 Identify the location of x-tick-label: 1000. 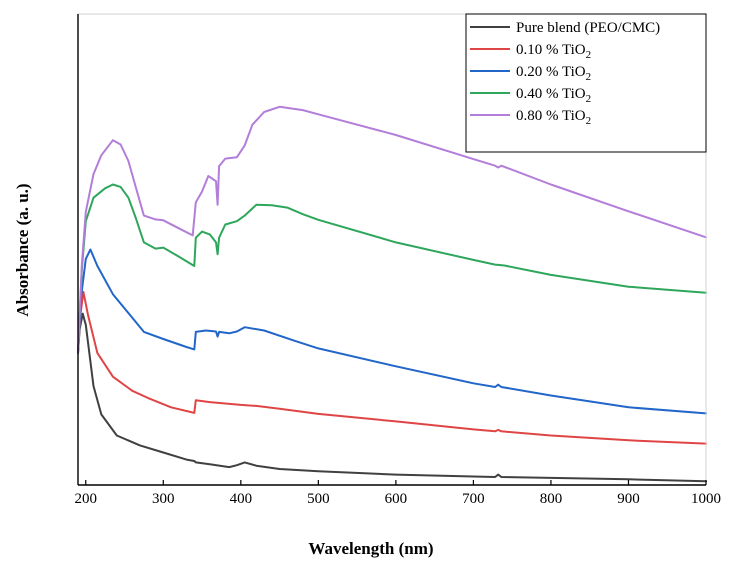
(706, 499).